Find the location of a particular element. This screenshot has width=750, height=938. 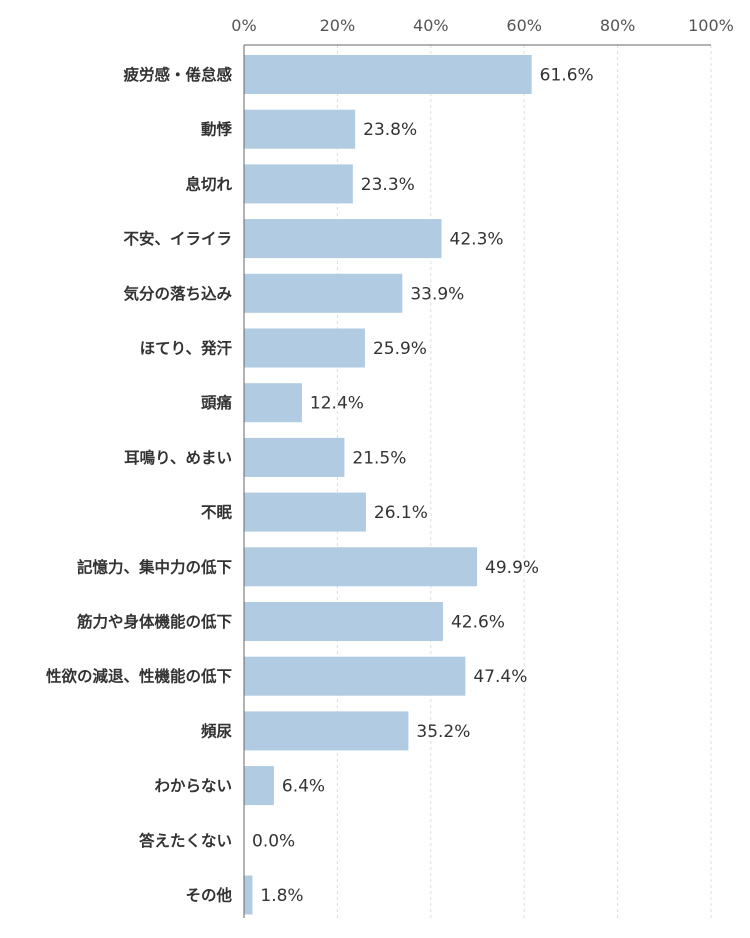

value-label: 6.4% is located at coordinates (303, 787).